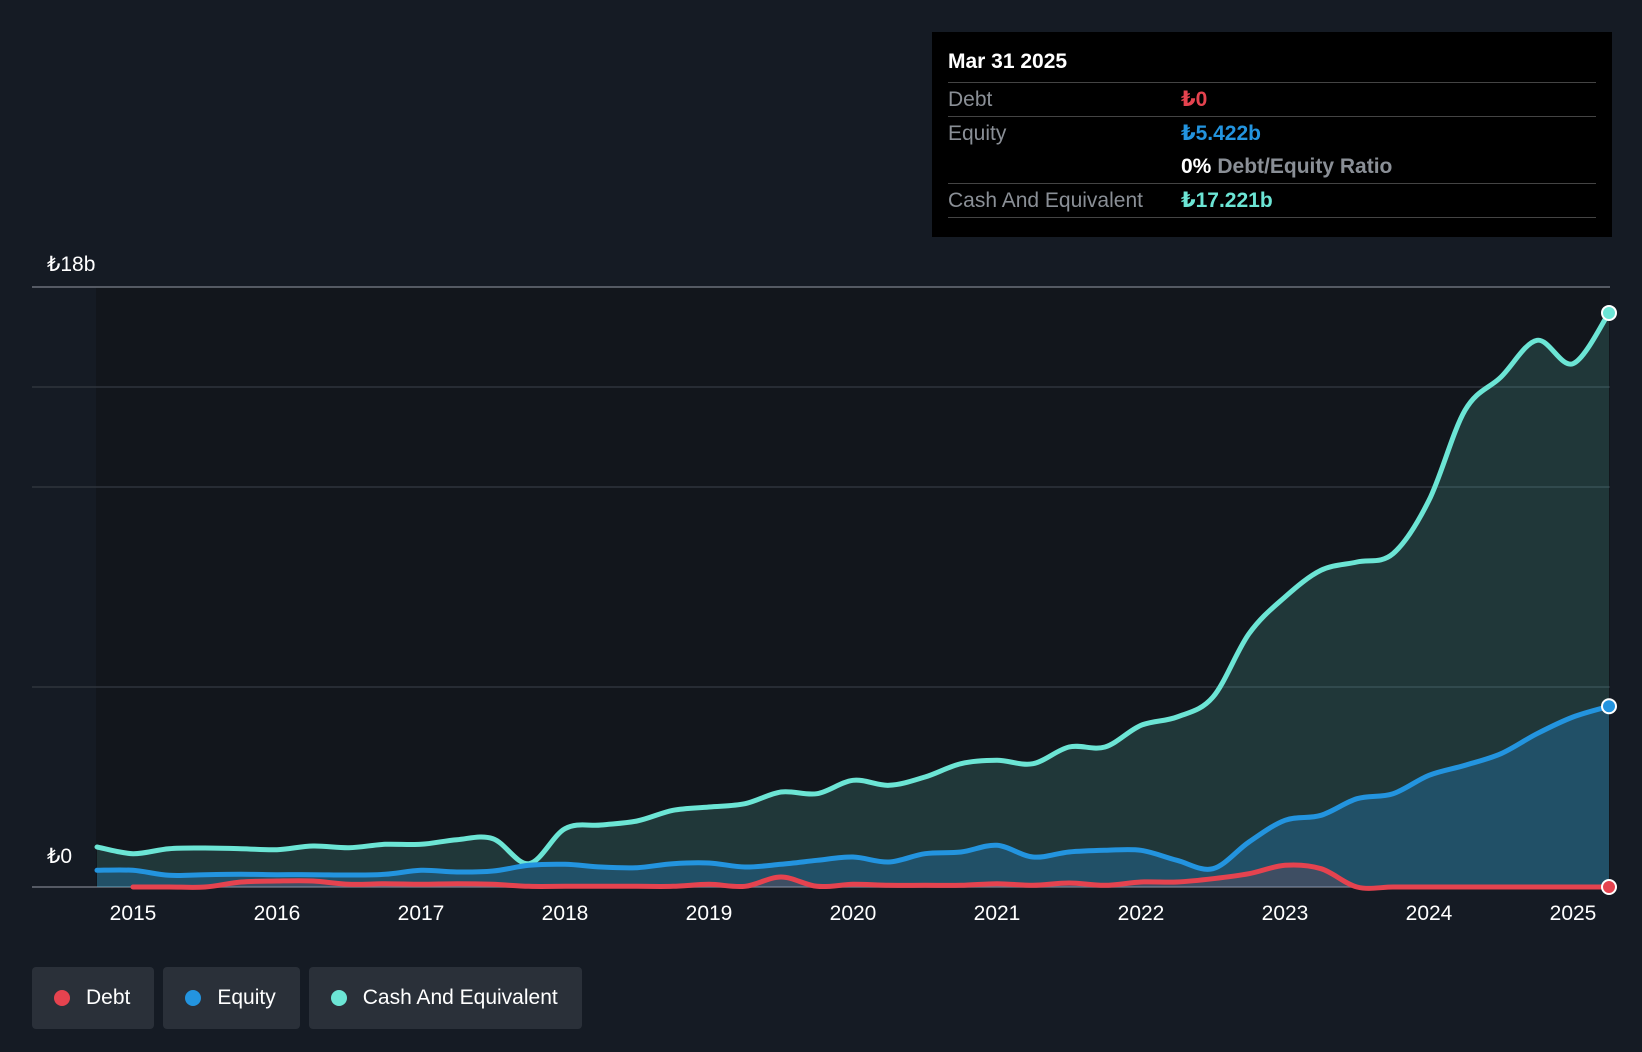 The height and width of the screenshot is (1052, 1642). I want to click on x-tick-label: 2019, so click(709, 913).